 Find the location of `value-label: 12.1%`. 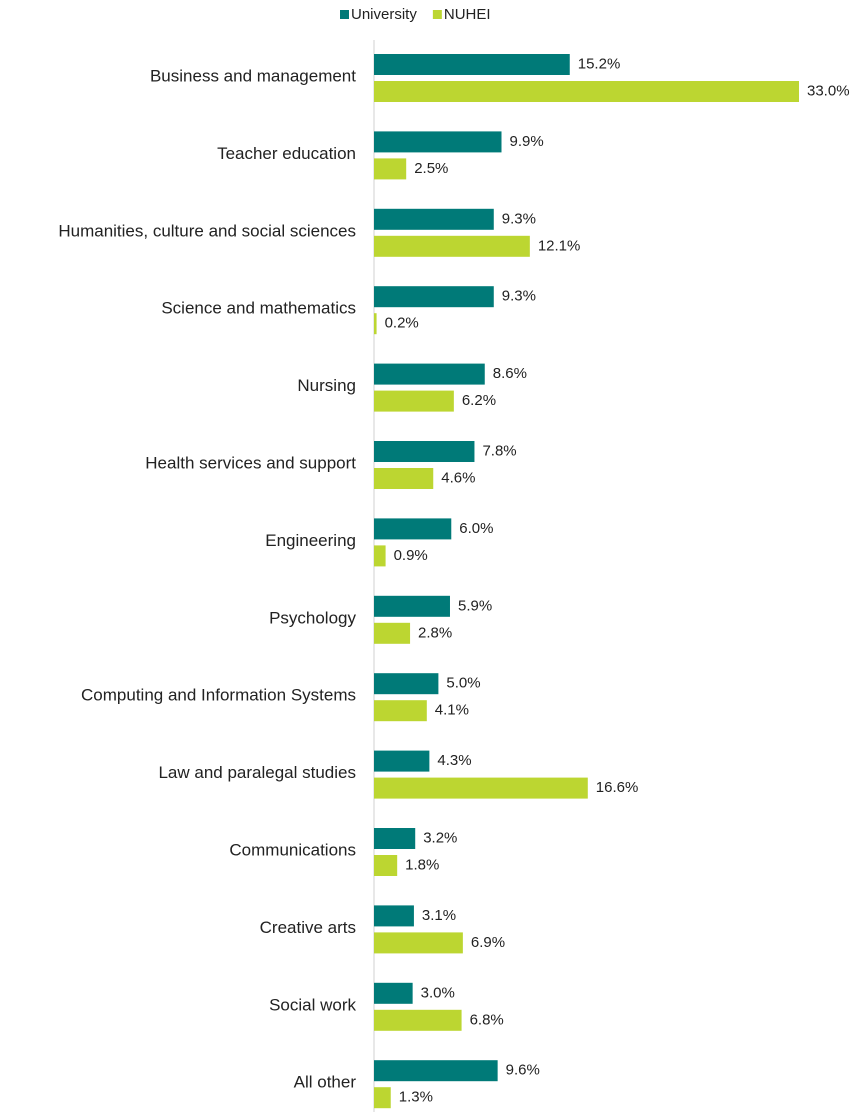

value-label: 12.1% is located at coordinates (559, 245).